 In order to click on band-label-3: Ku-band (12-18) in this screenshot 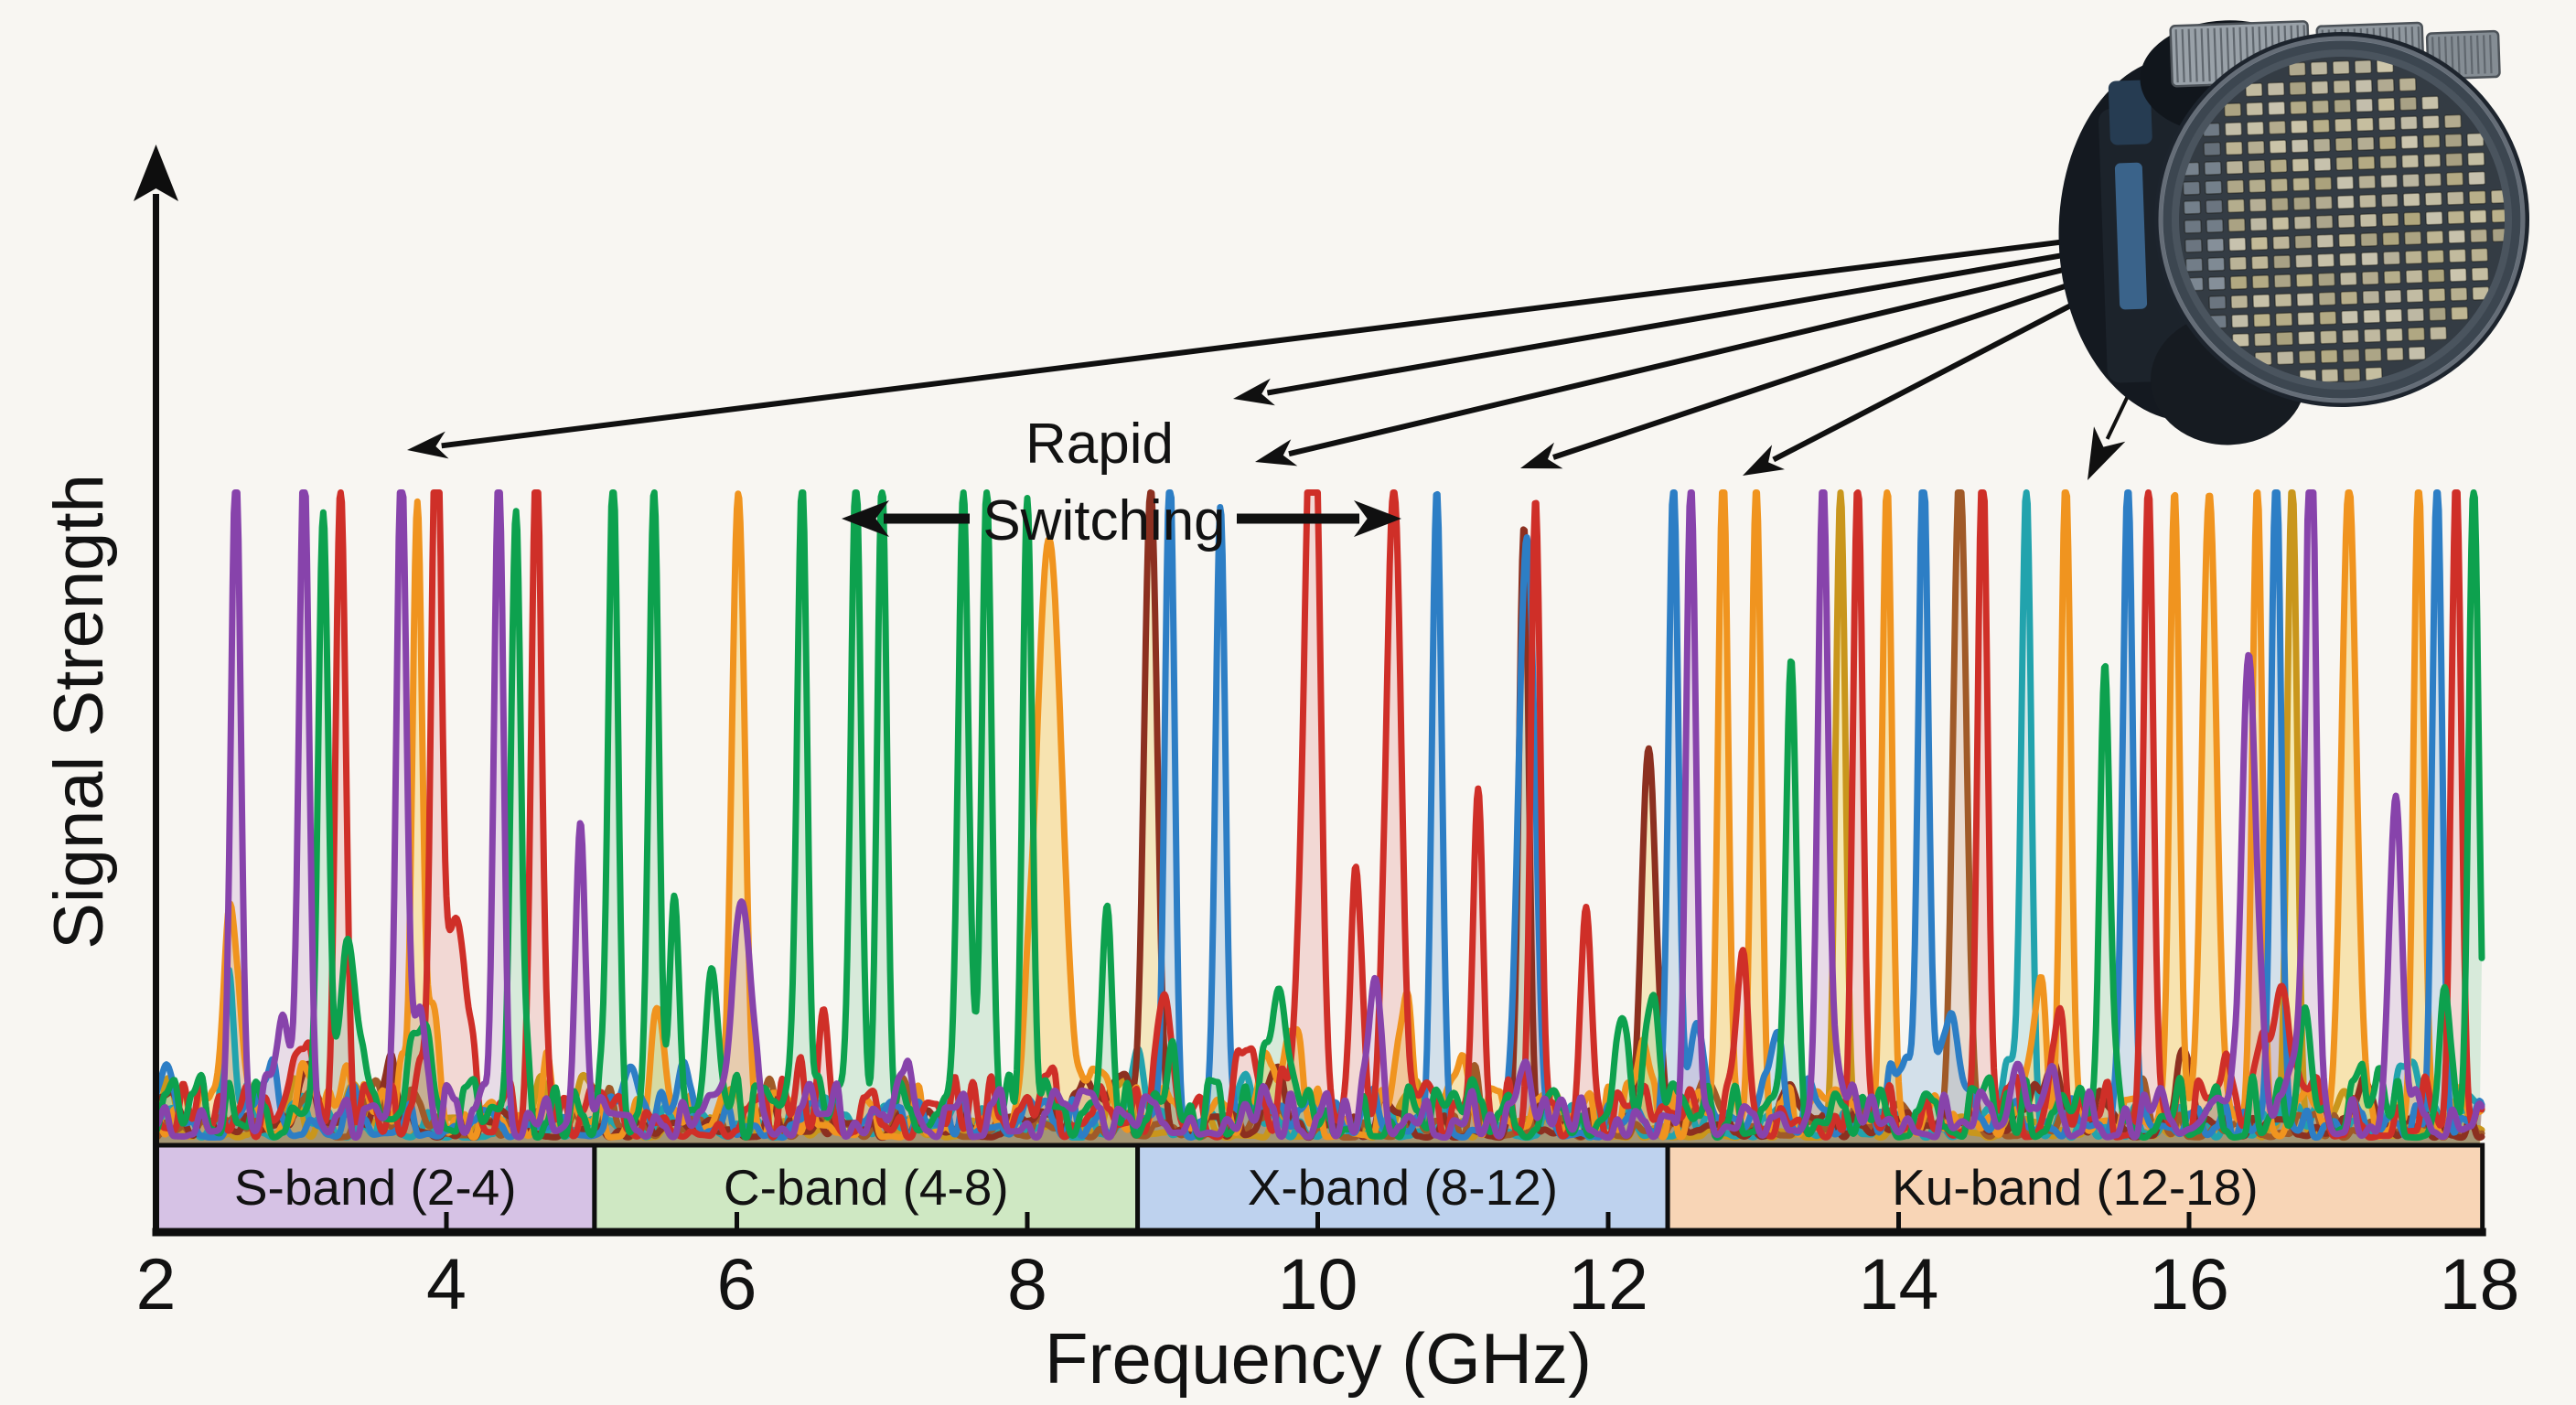, I will do `click(2075, 1187)`.